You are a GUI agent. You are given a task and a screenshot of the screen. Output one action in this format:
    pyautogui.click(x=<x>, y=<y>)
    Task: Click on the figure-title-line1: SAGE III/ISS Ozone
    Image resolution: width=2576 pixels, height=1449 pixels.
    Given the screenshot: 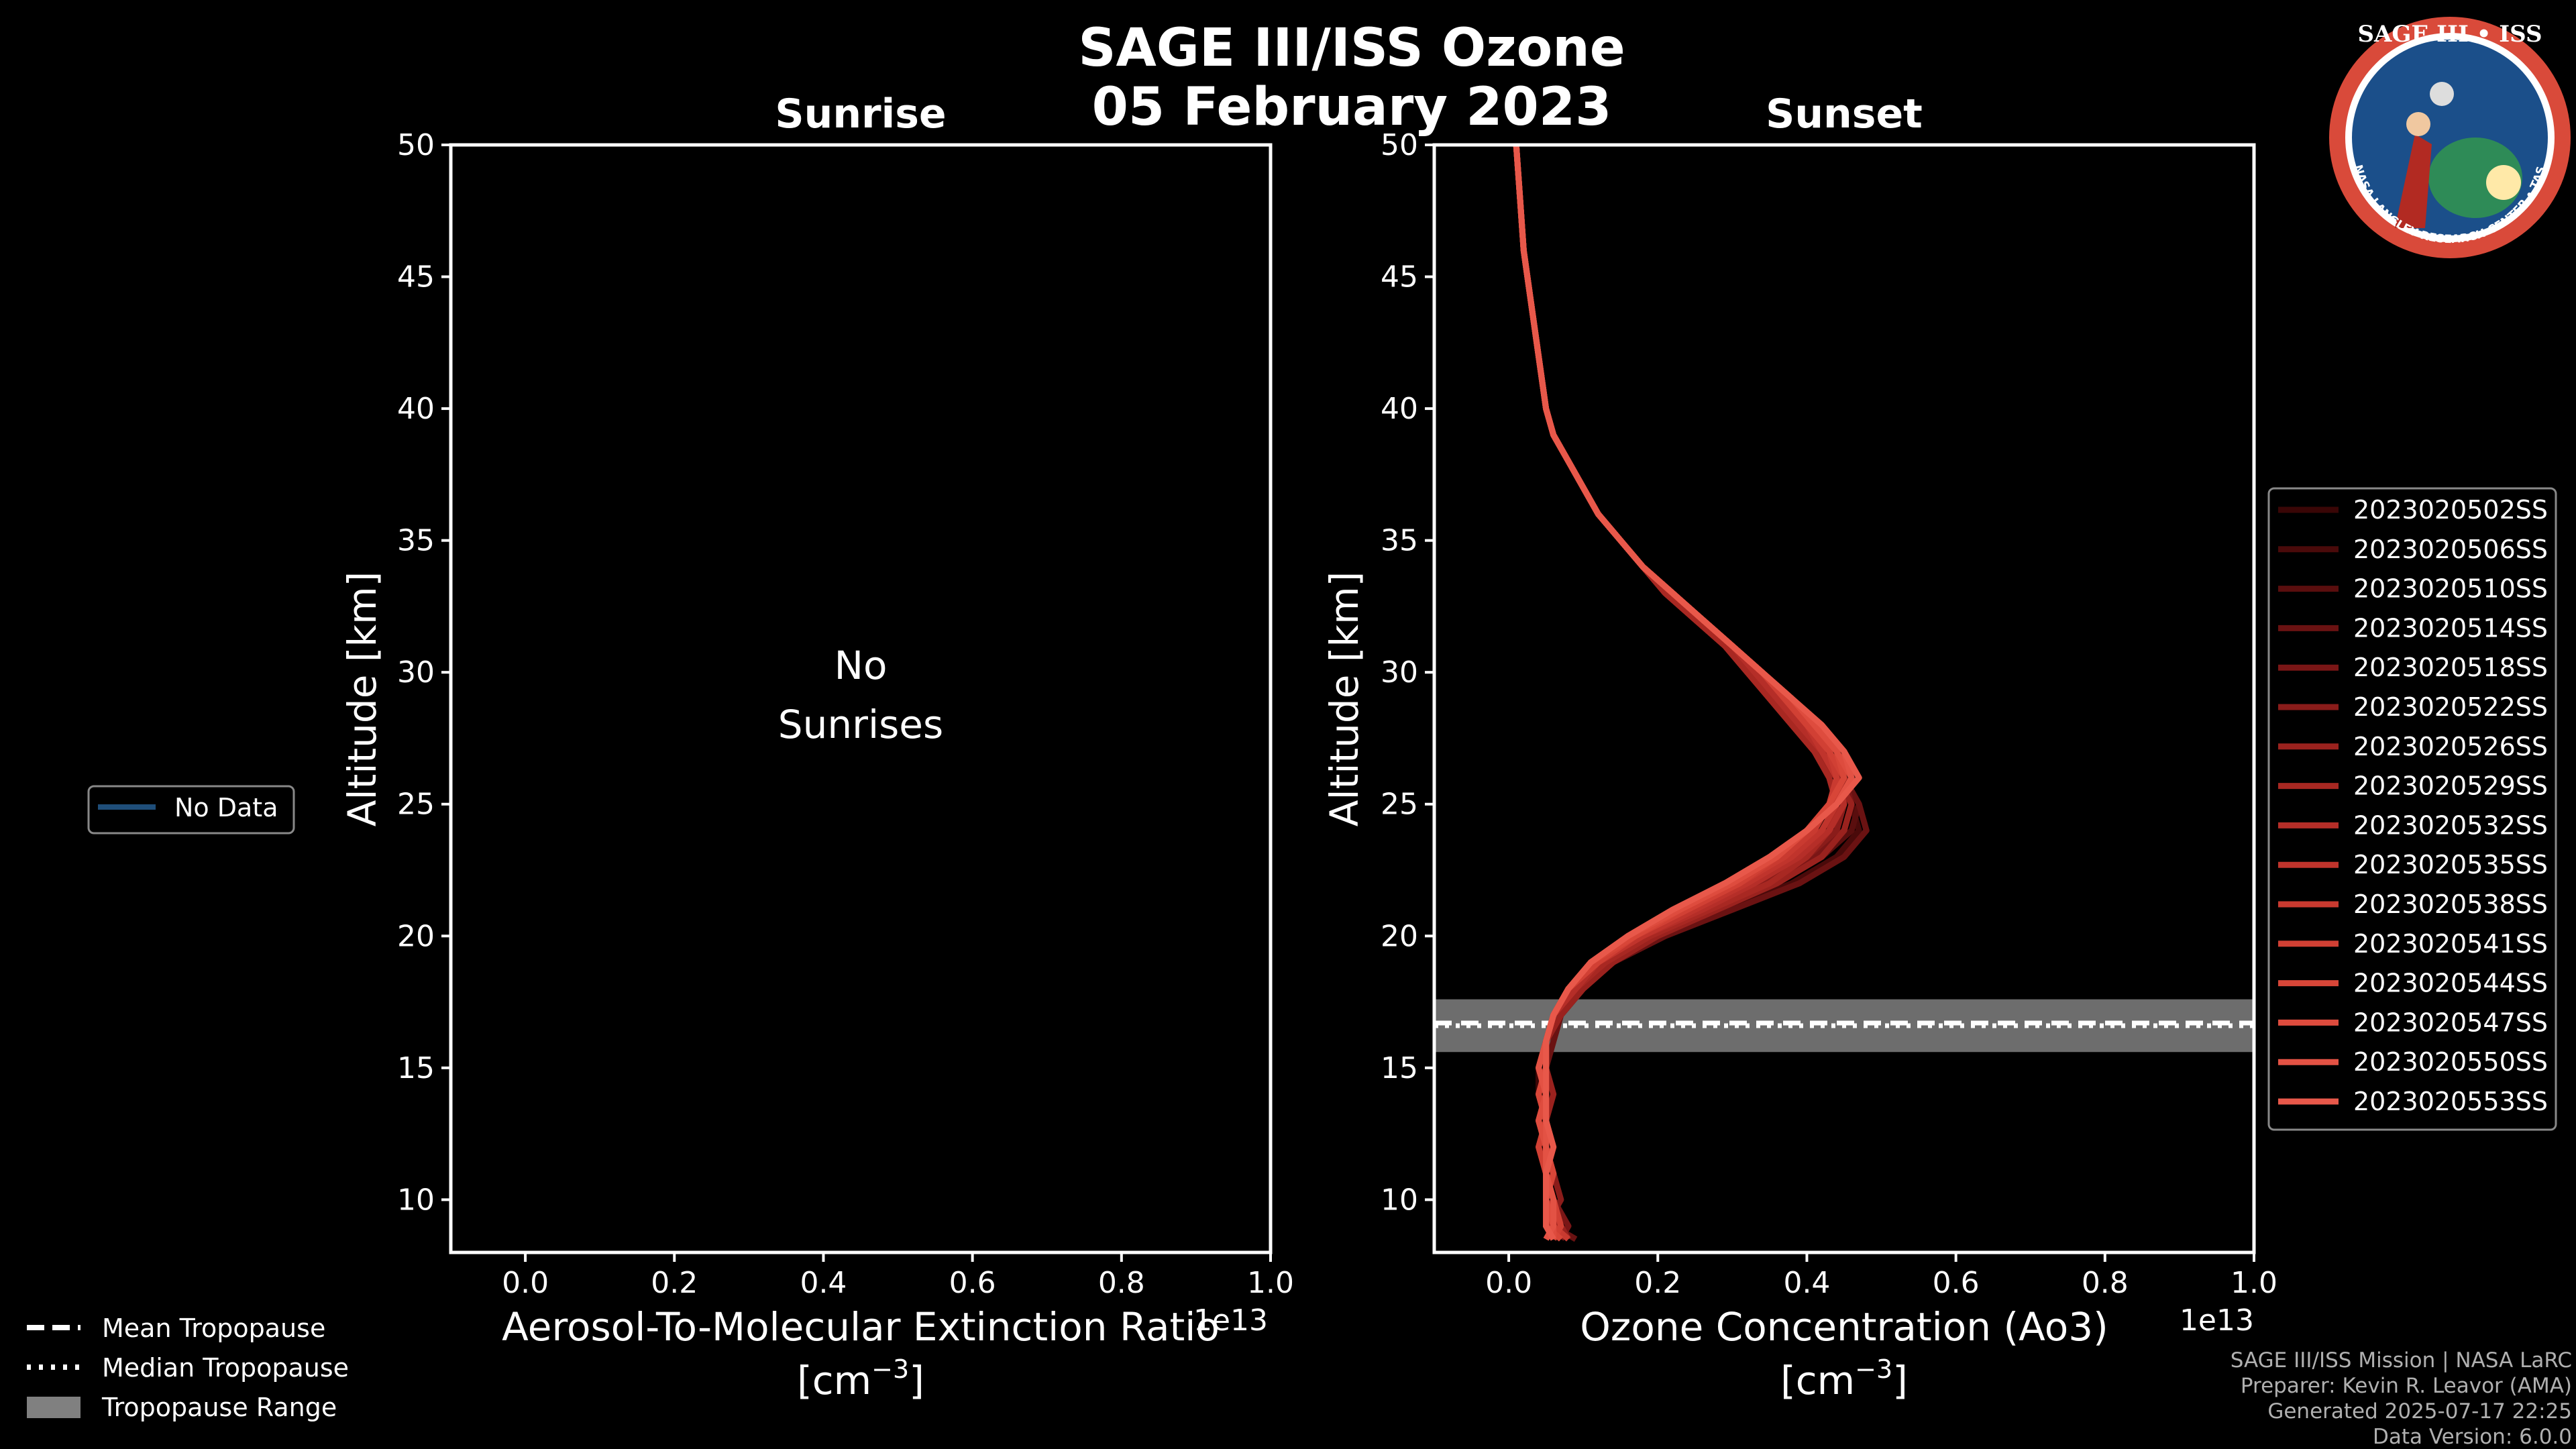 What is the action you would take?
    pyautogui.click(x=1351, y=48)
    